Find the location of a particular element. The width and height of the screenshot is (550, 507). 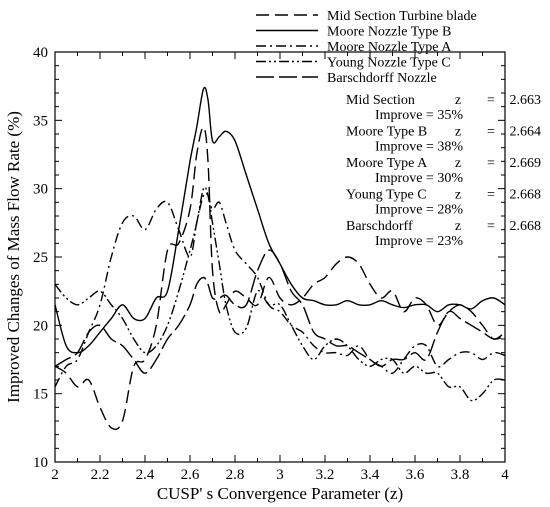

y-tick-label: 40 is located at coordinates (40, 53).